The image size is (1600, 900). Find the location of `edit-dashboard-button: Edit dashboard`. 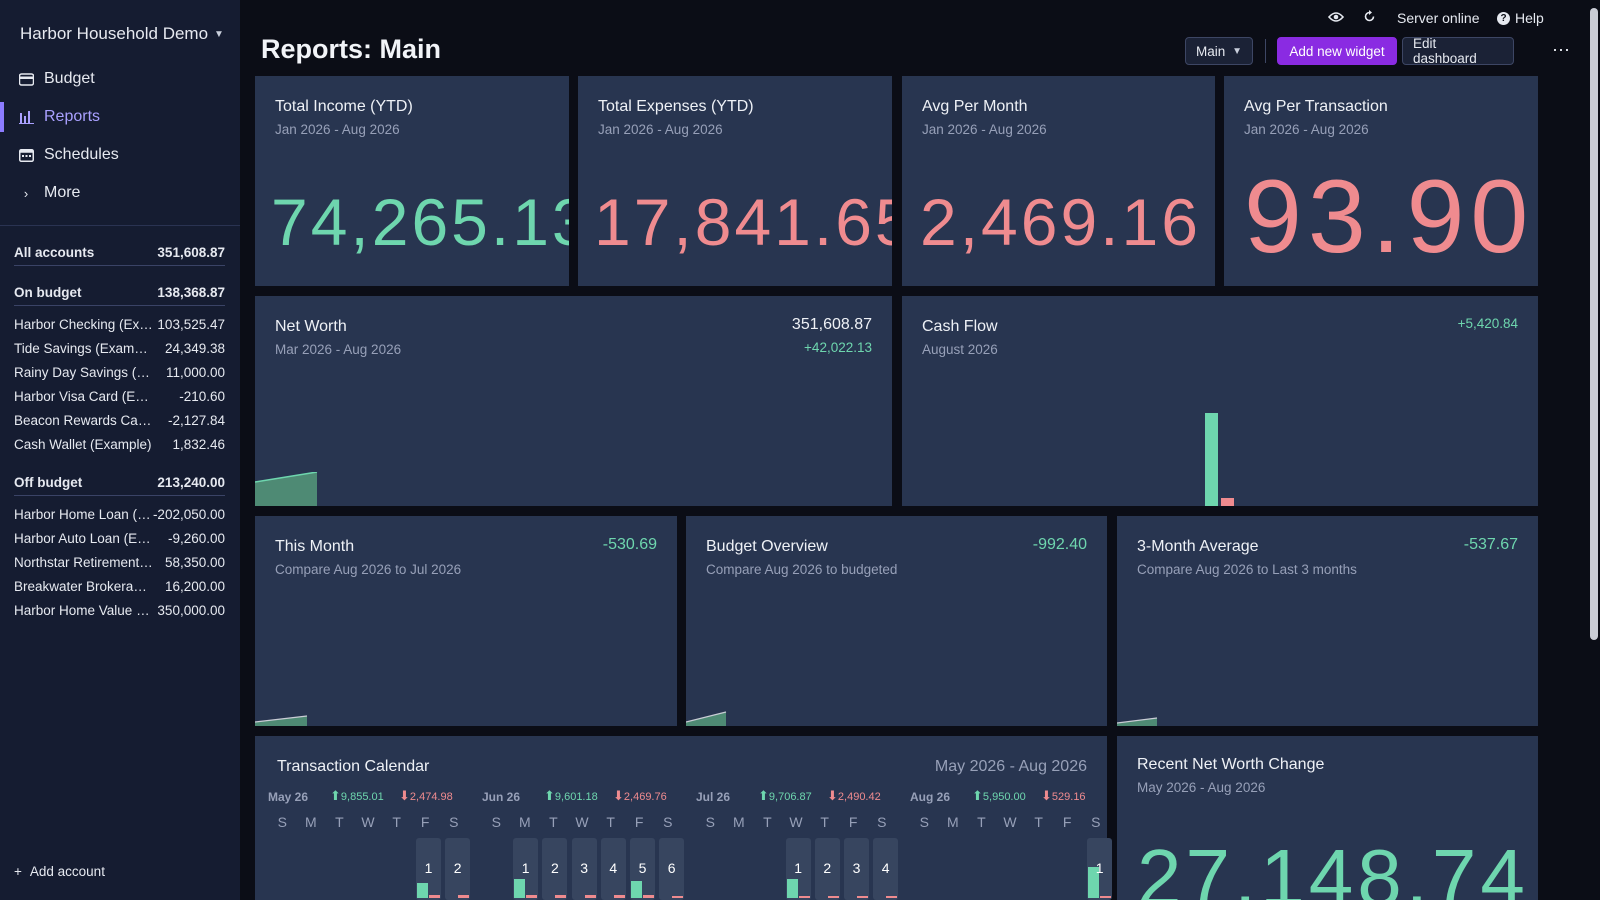

edit-dashboard-button: Edit dashboard is located at coordinates (1458, 51).